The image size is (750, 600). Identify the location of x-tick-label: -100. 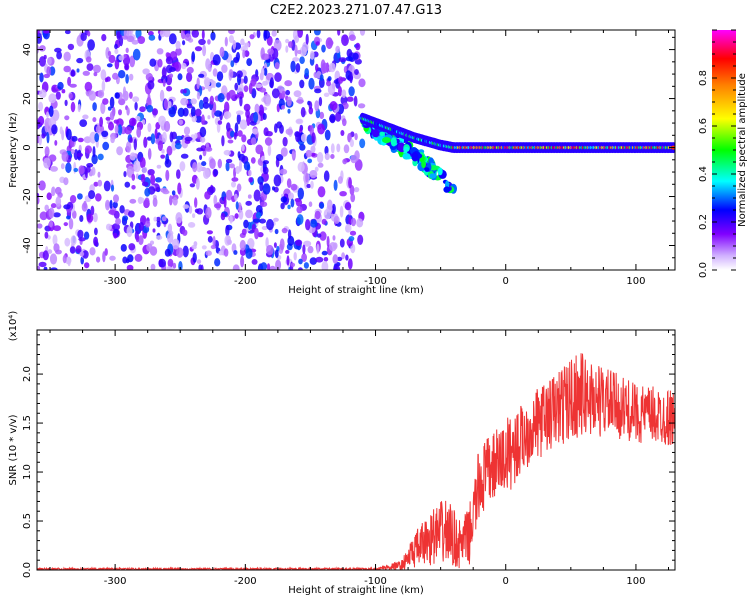
(375, 281).